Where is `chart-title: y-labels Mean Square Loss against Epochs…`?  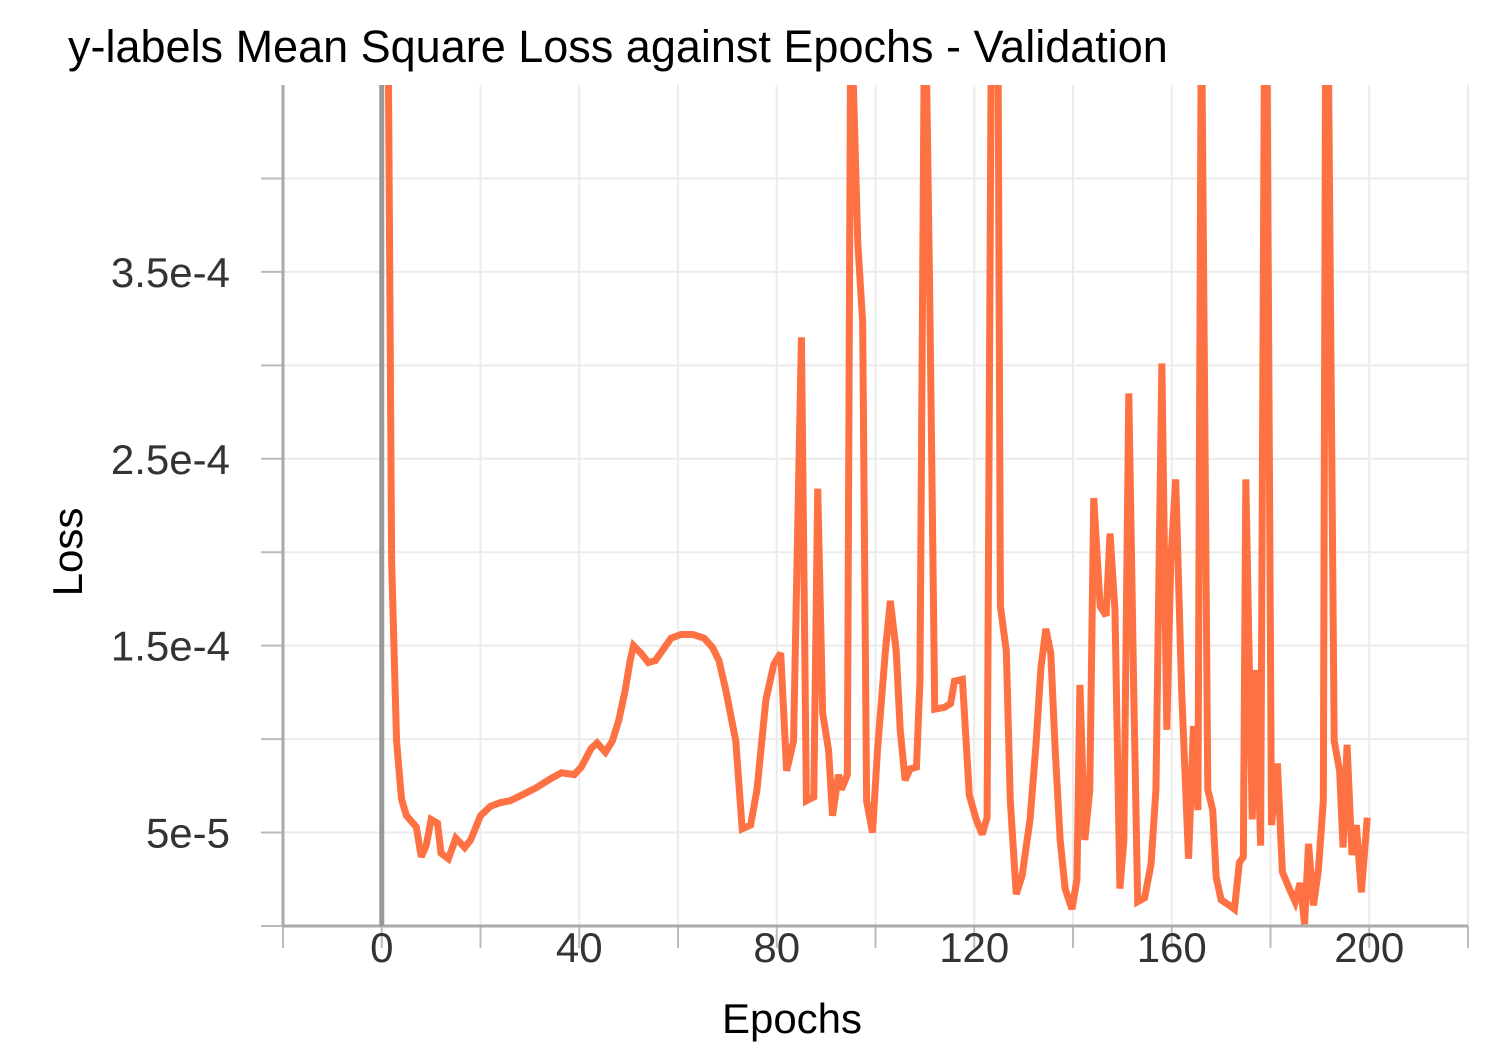
chart-title: y-labels Mean Square Loss against Epochs… is located at coordinates (618, 46).